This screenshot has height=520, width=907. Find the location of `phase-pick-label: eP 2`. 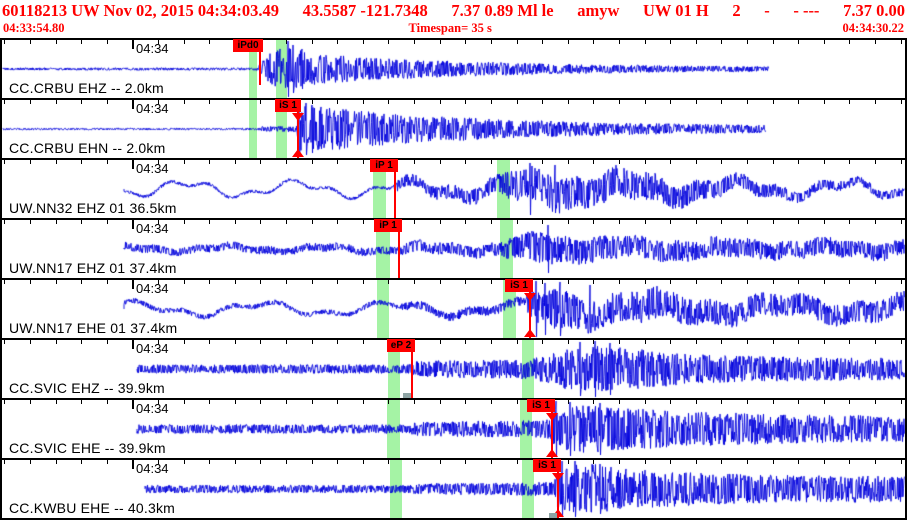

phase-pick-label: eP 2 is located at coordinates (401, 345).